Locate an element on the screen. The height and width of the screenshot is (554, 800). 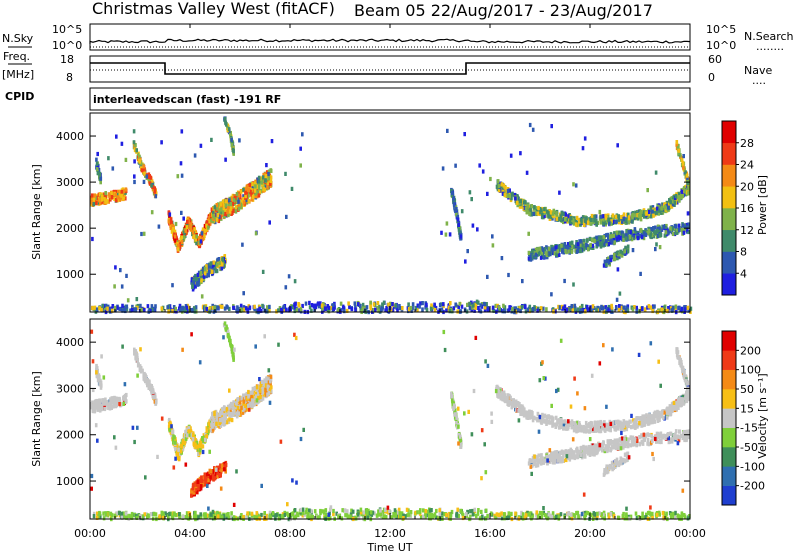
power-y-tick-label: 2000 is located at coordinates (70, 228).